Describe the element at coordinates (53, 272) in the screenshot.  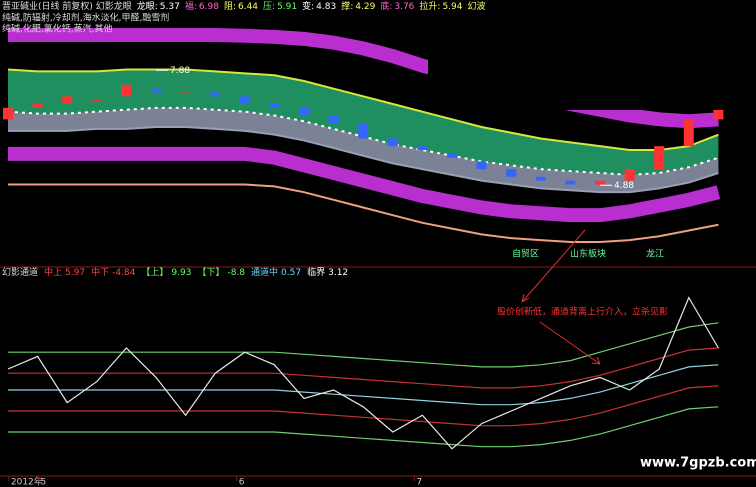
I see `stat-label: 中上` at that location.